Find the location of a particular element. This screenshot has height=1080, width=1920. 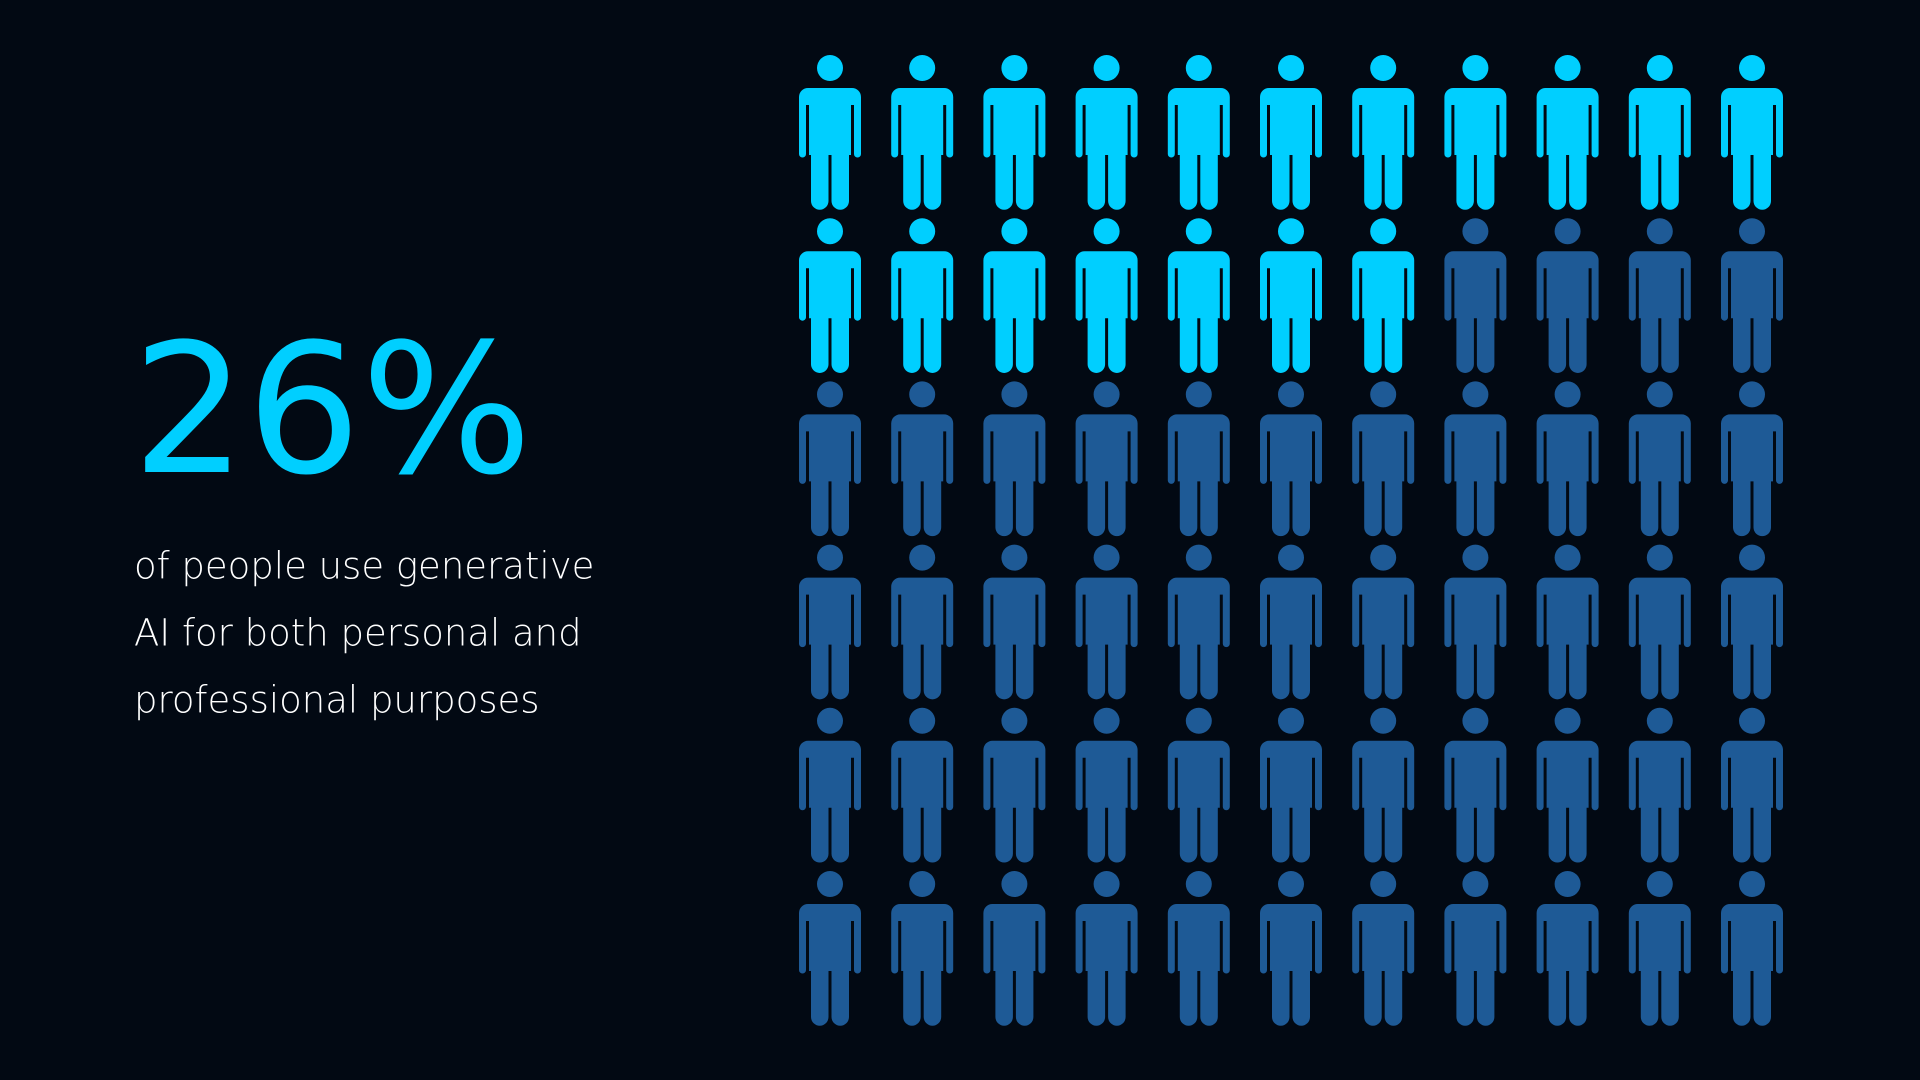

headline: 26% is located at coordinates (332, 410).